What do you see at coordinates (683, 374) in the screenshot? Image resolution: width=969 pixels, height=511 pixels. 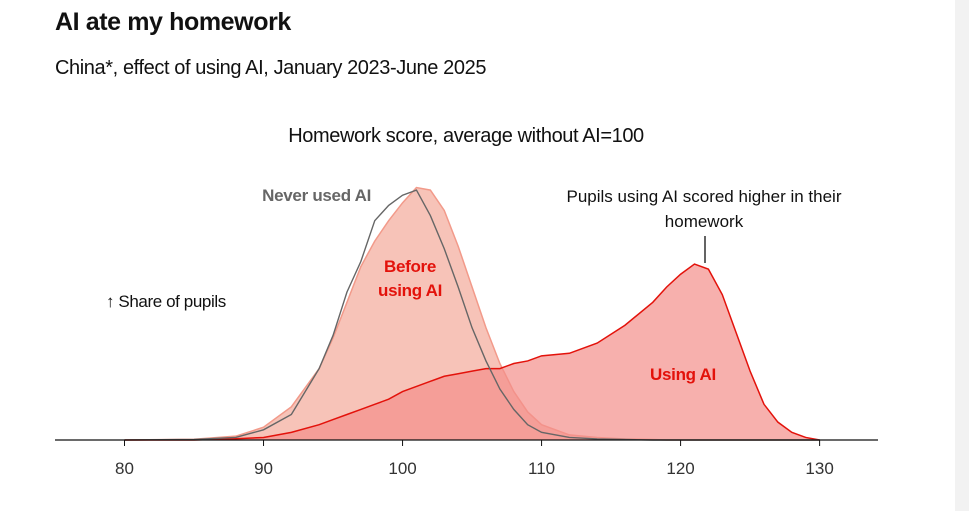 I see `series-label: Using AI` at bounding box center [683, 374].